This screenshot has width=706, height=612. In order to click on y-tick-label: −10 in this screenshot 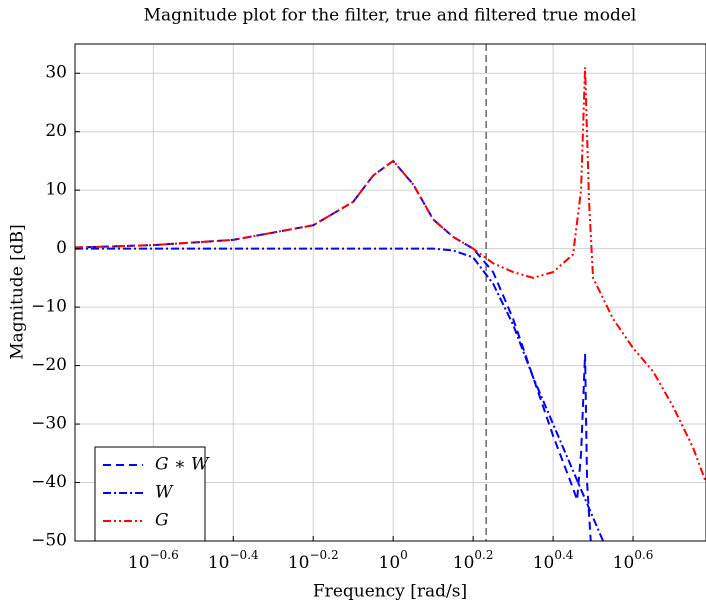, I will do `click(49, 307)`.